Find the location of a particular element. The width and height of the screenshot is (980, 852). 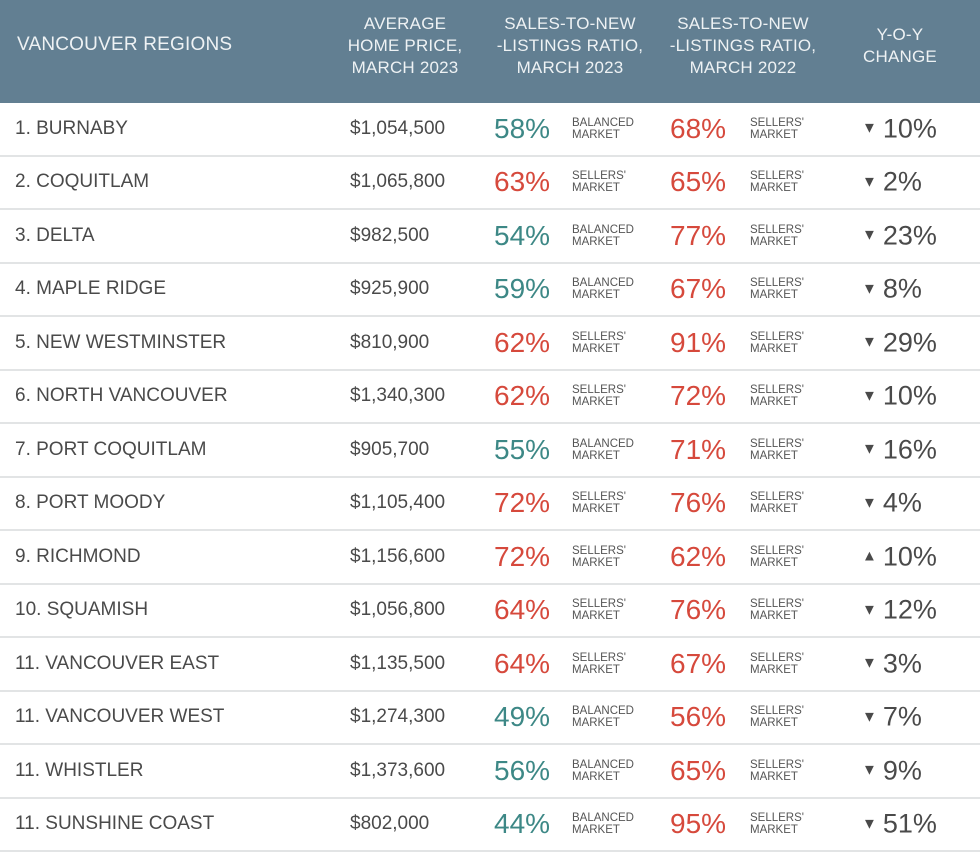

header-ratio-2022: SALES-TO-NEW-LISTINGS RATIO,MARCH 2022 is located at coordinates (743, 46).